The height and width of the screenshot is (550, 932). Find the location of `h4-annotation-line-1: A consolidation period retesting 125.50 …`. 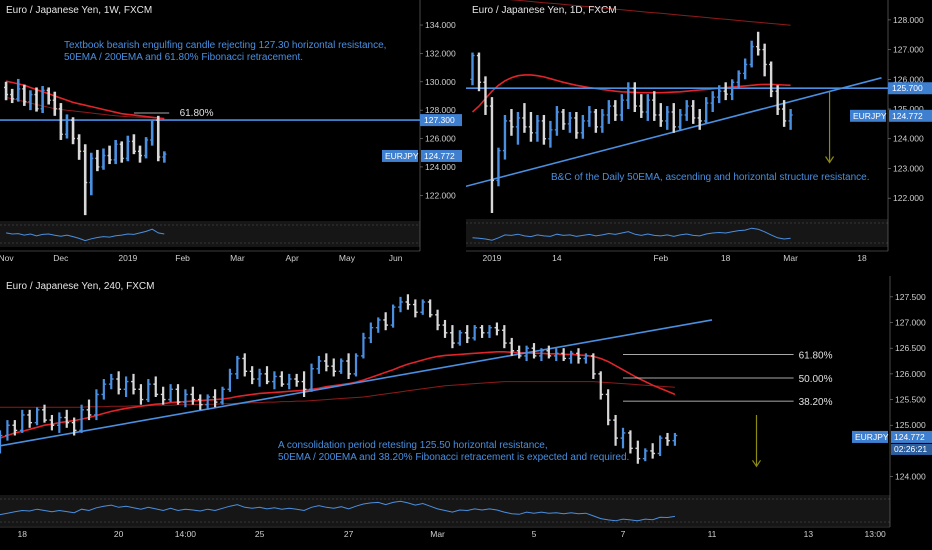

h4-annotation-line-1: A consolidation period retesting 125.50 … is located at coordinates (413, 445).